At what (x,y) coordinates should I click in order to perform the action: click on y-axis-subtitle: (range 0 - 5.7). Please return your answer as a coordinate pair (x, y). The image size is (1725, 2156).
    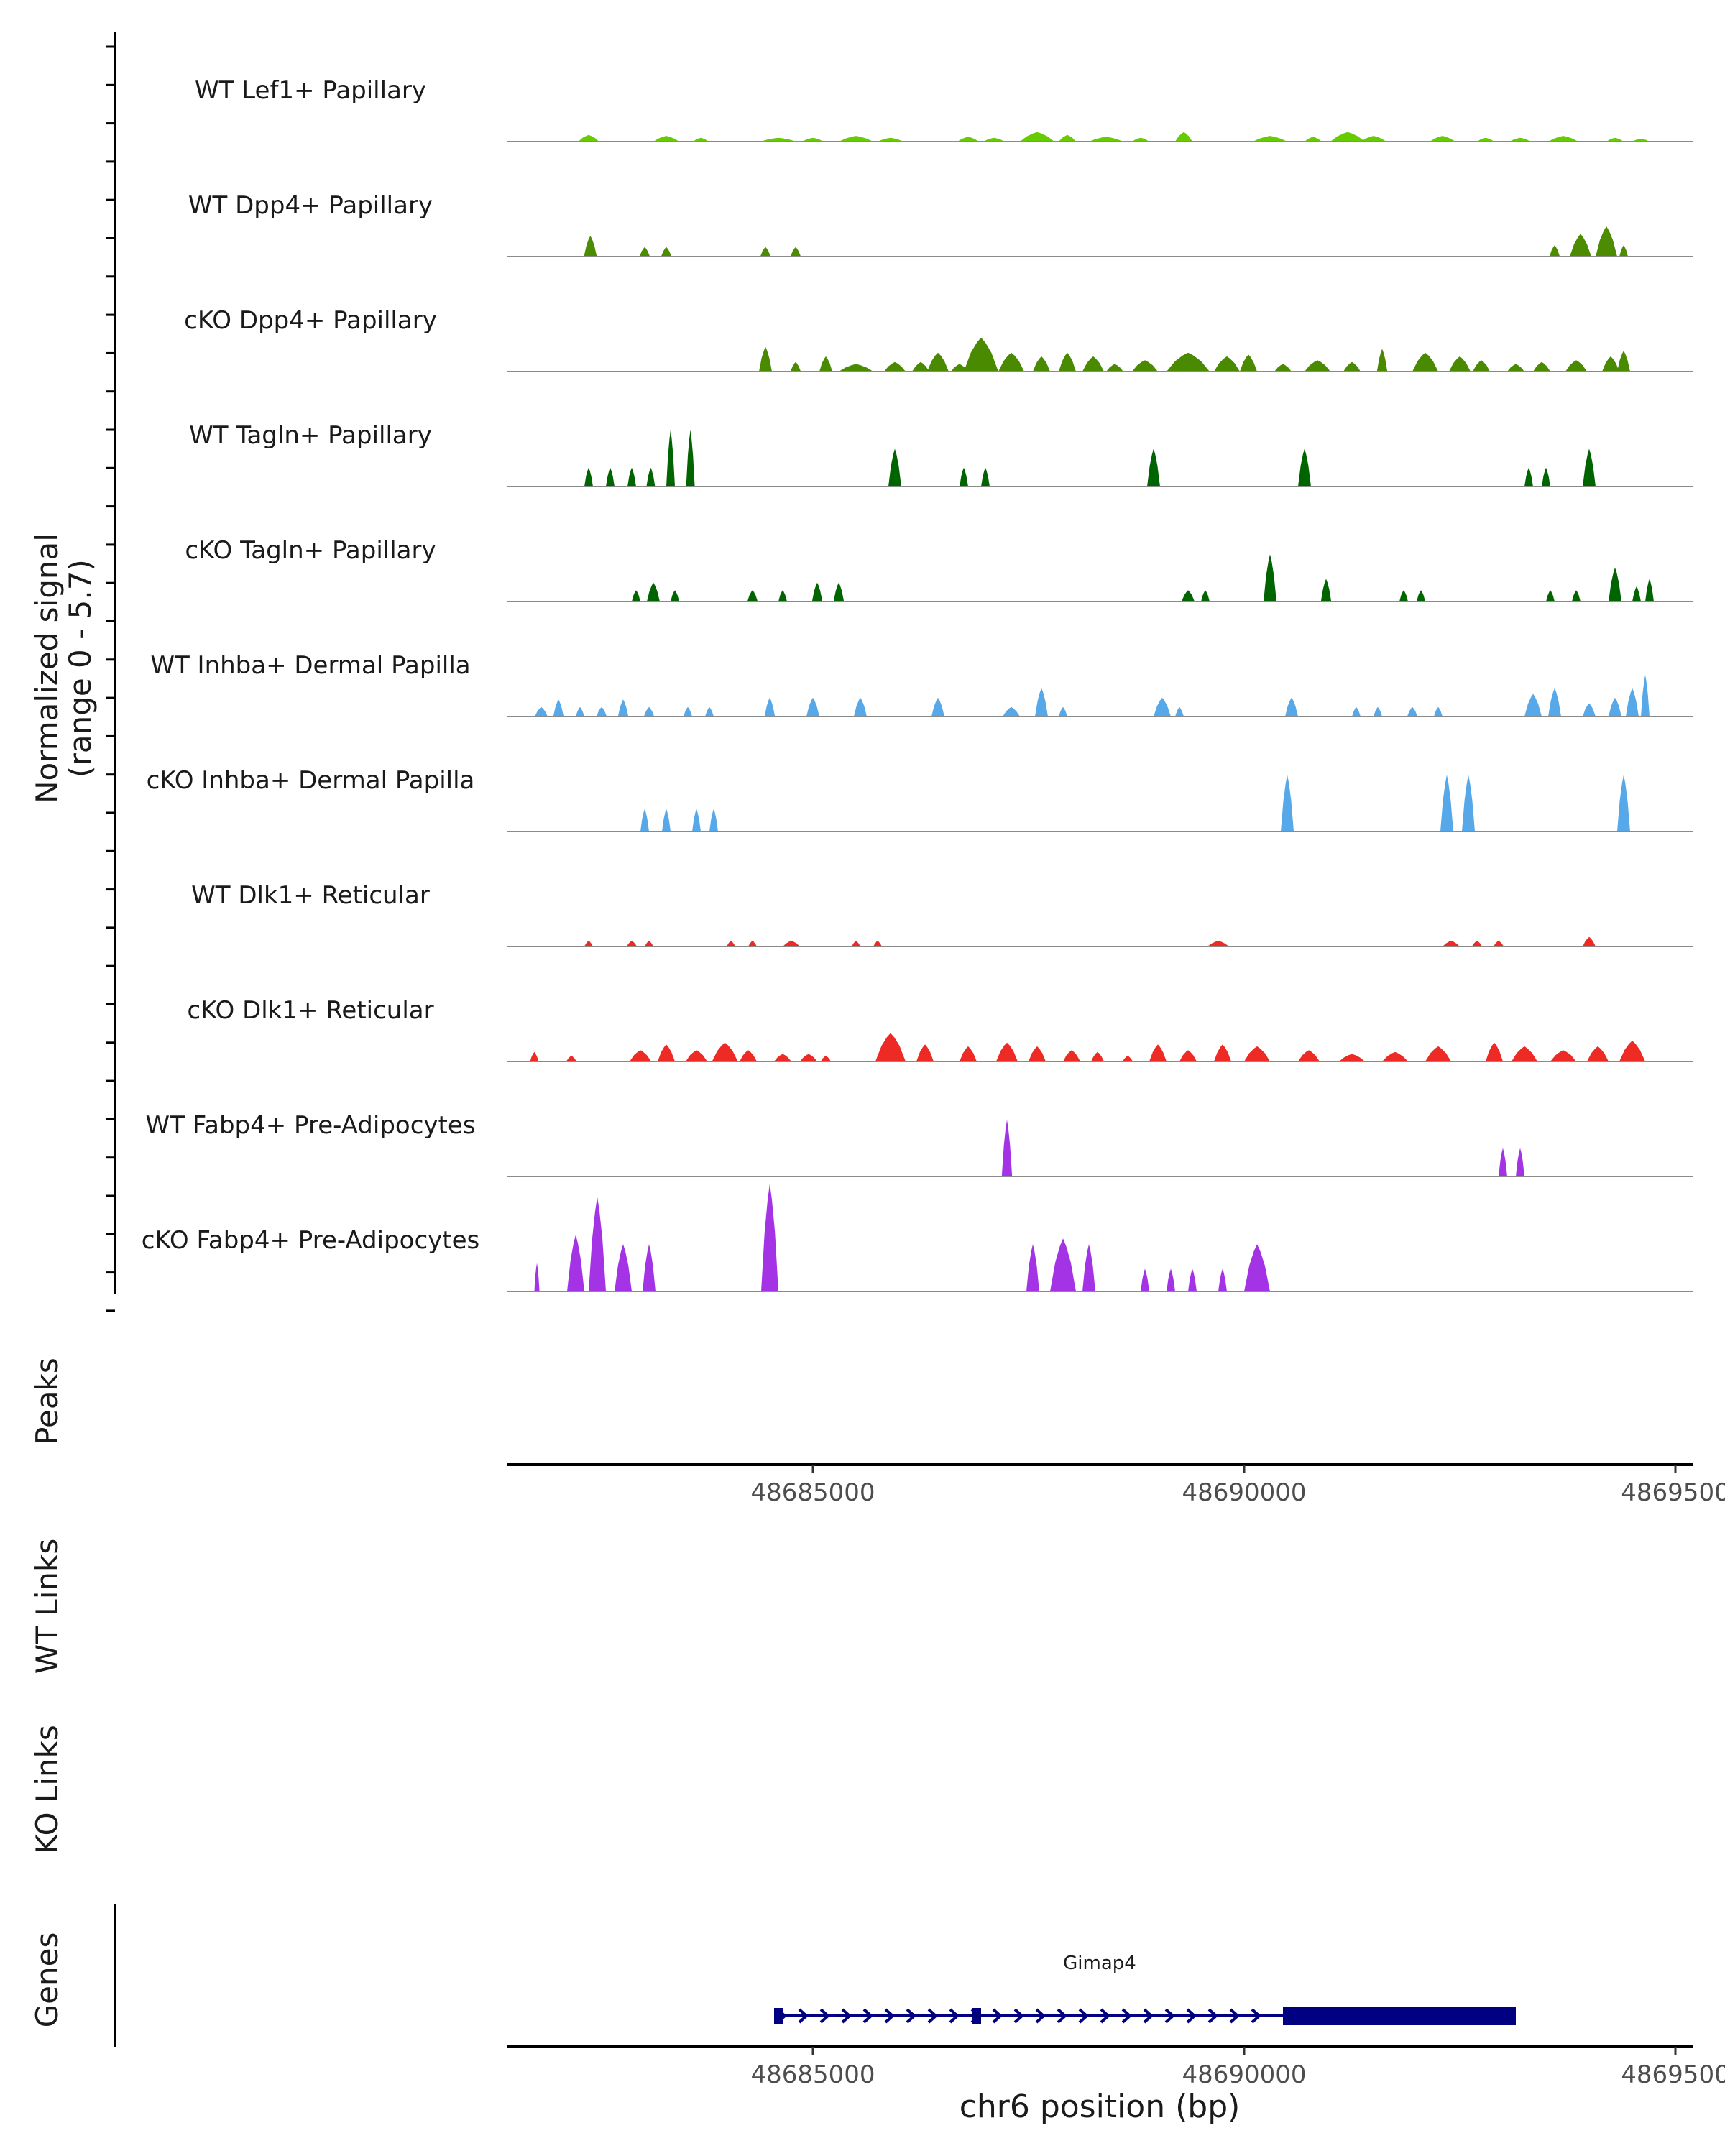
    Looking at the image, I should click on (80, 668).